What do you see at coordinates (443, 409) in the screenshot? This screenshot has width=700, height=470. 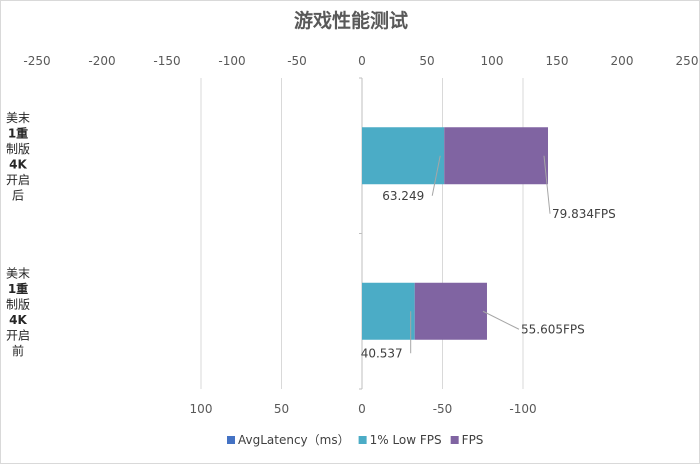 I see `bottom-axis-tick-label: -50` at bounding box center [443, 409].